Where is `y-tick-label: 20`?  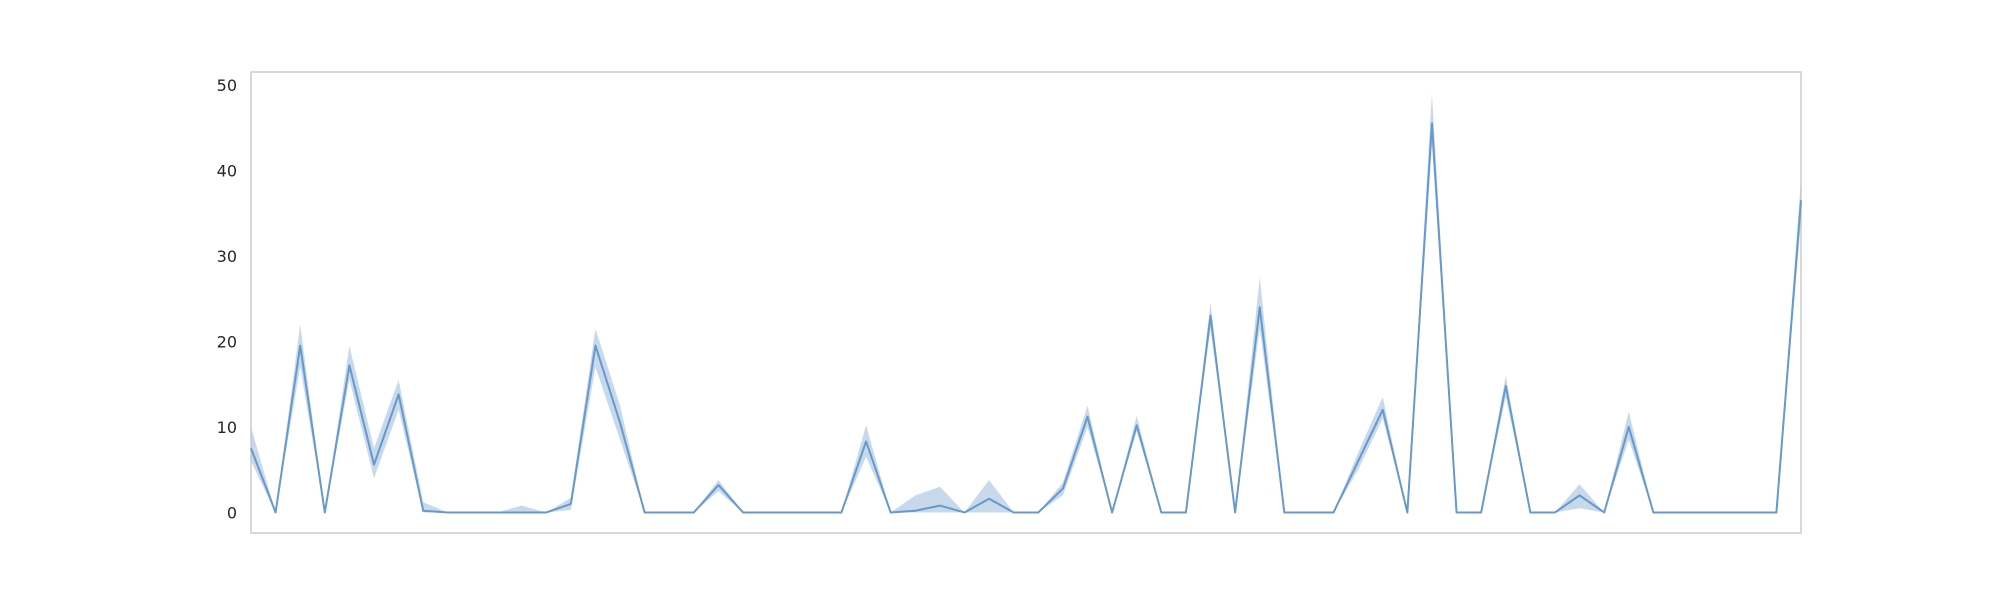
y-tick-label: 20 is located at coordinates (227, 341).